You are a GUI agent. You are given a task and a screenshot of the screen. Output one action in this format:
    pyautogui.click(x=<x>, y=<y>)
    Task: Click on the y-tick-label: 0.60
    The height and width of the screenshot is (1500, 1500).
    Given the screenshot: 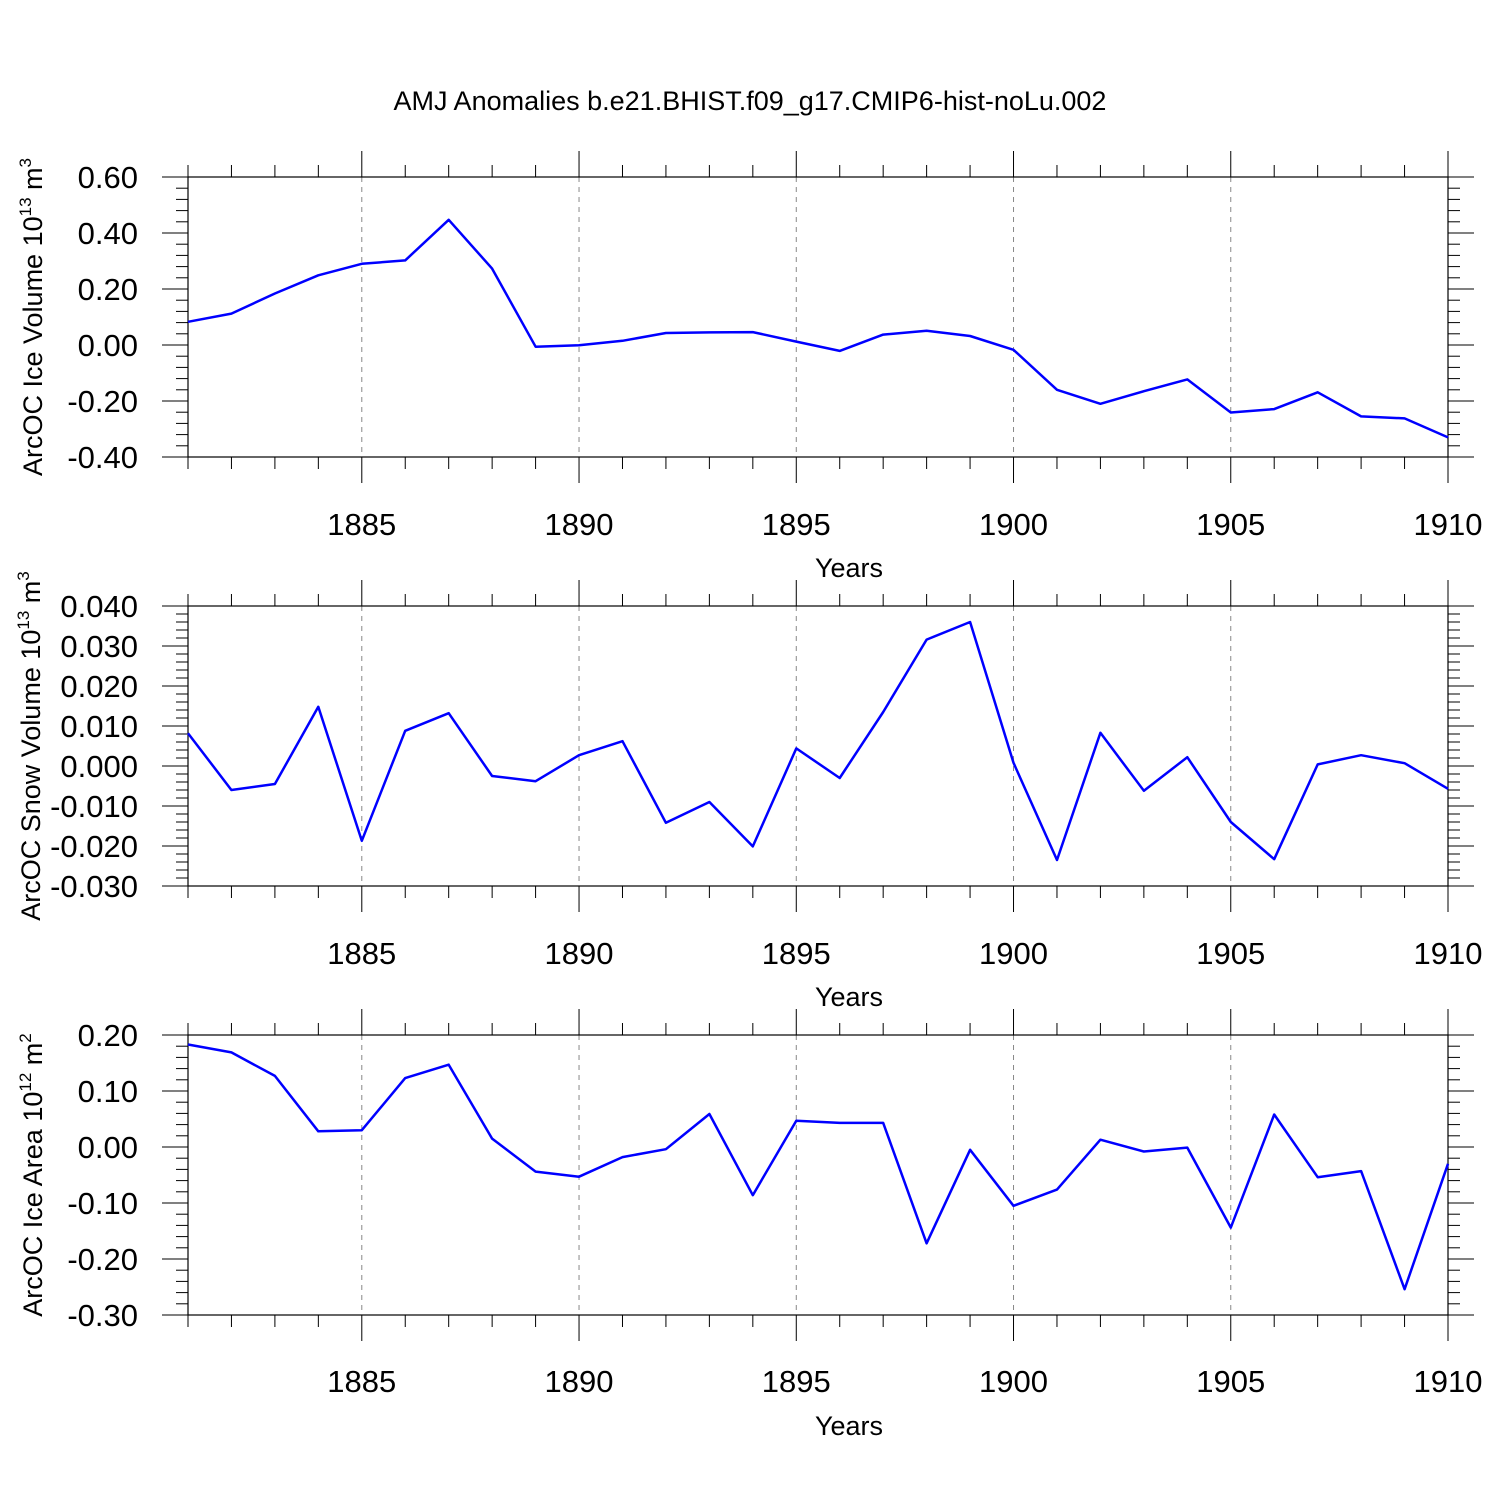 What is the action you would take?
    pyautogui.click(x=108, y=177)
    